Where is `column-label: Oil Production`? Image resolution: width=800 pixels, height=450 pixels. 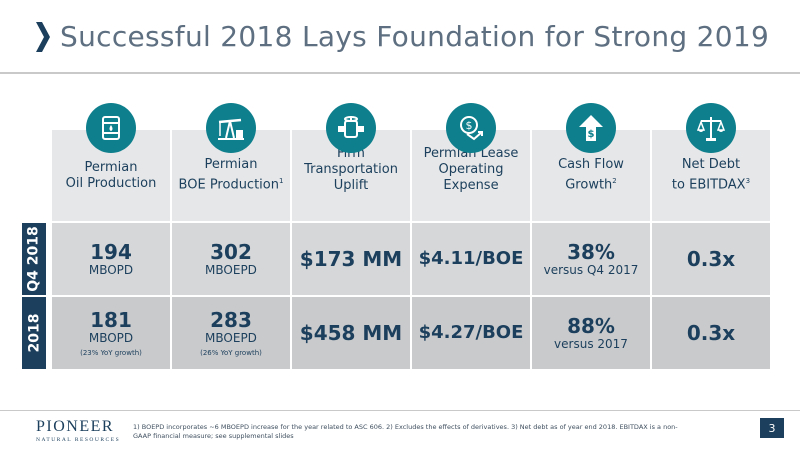 column-label: Oil Production is located at coordinates (111, 183).